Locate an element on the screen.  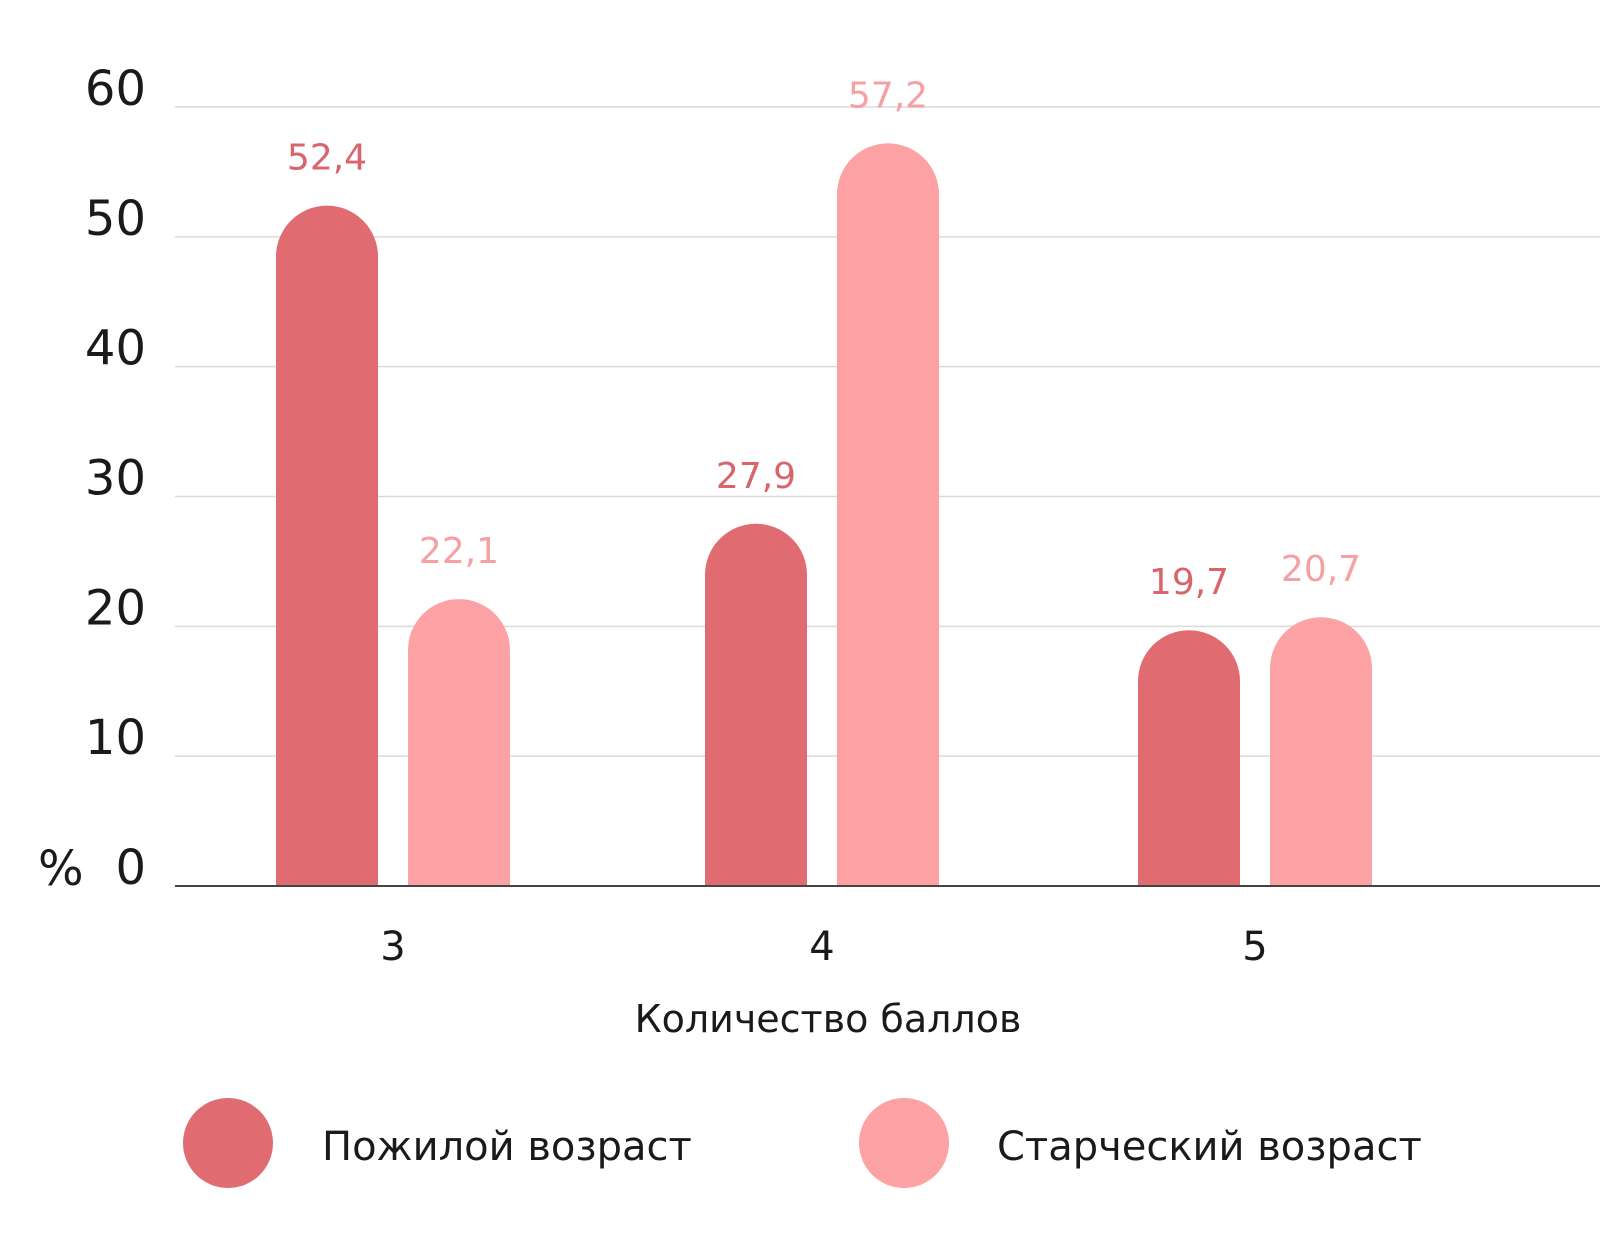
y-tick-label: 20 is located at coordinates (115, 608).